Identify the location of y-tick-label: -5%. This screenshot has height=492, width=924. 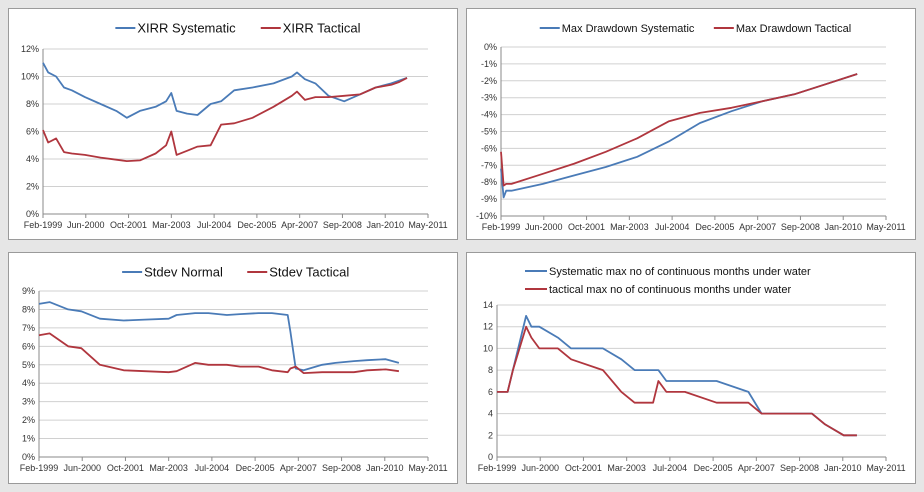
(489, 132).